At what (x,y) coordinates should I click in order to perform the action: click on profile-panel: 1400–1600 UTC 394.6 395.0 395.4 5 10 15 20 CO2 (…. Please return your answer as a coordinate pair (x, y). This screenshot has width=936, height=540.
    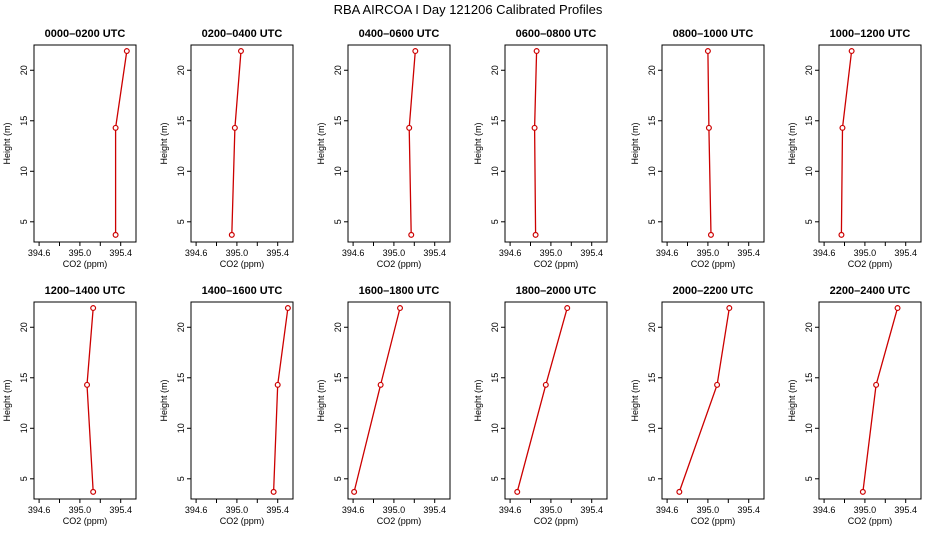
    Looking at the image, I should click on (226, 405).